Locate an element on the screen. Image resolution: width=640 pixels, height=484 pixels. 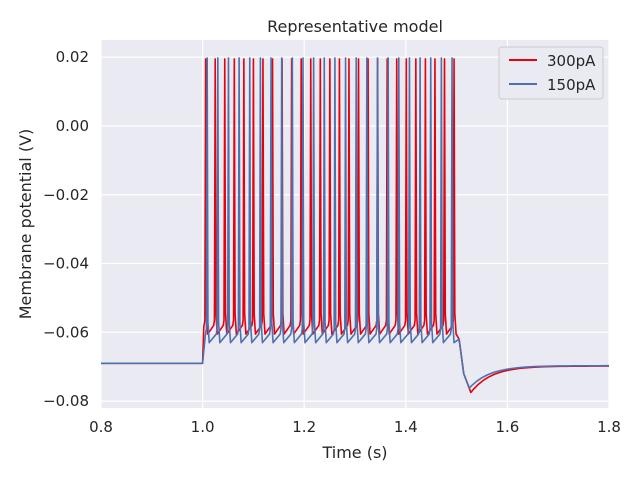
y-tick-labels: 0.02 0.00 −0.02 −0.04 −0.06 −0.08 is located at coordinates (66, 229).